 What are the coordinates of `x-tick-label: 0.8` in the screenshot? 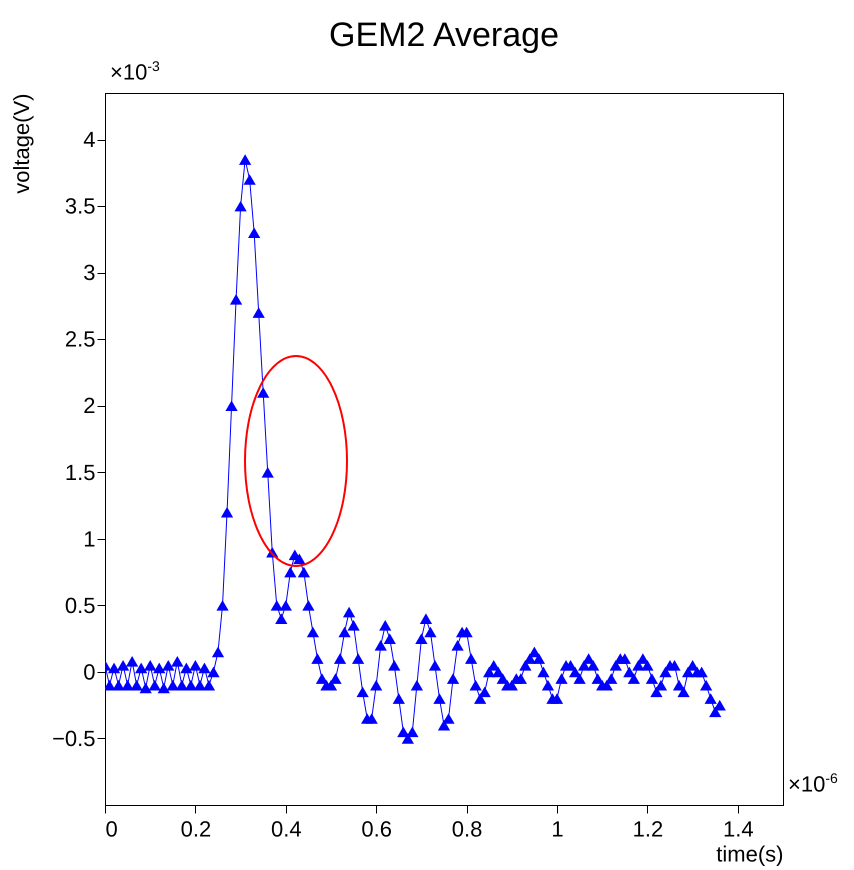 It's located at (467, 829).